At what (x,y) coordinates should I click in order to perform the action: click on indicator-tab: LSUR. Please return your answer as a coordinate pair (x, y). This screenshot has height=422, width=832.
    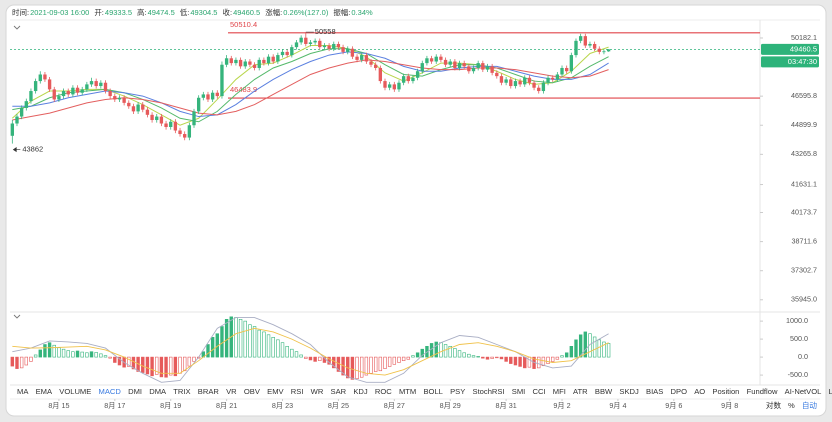
    Looking at the image, I should click on (830, 391).